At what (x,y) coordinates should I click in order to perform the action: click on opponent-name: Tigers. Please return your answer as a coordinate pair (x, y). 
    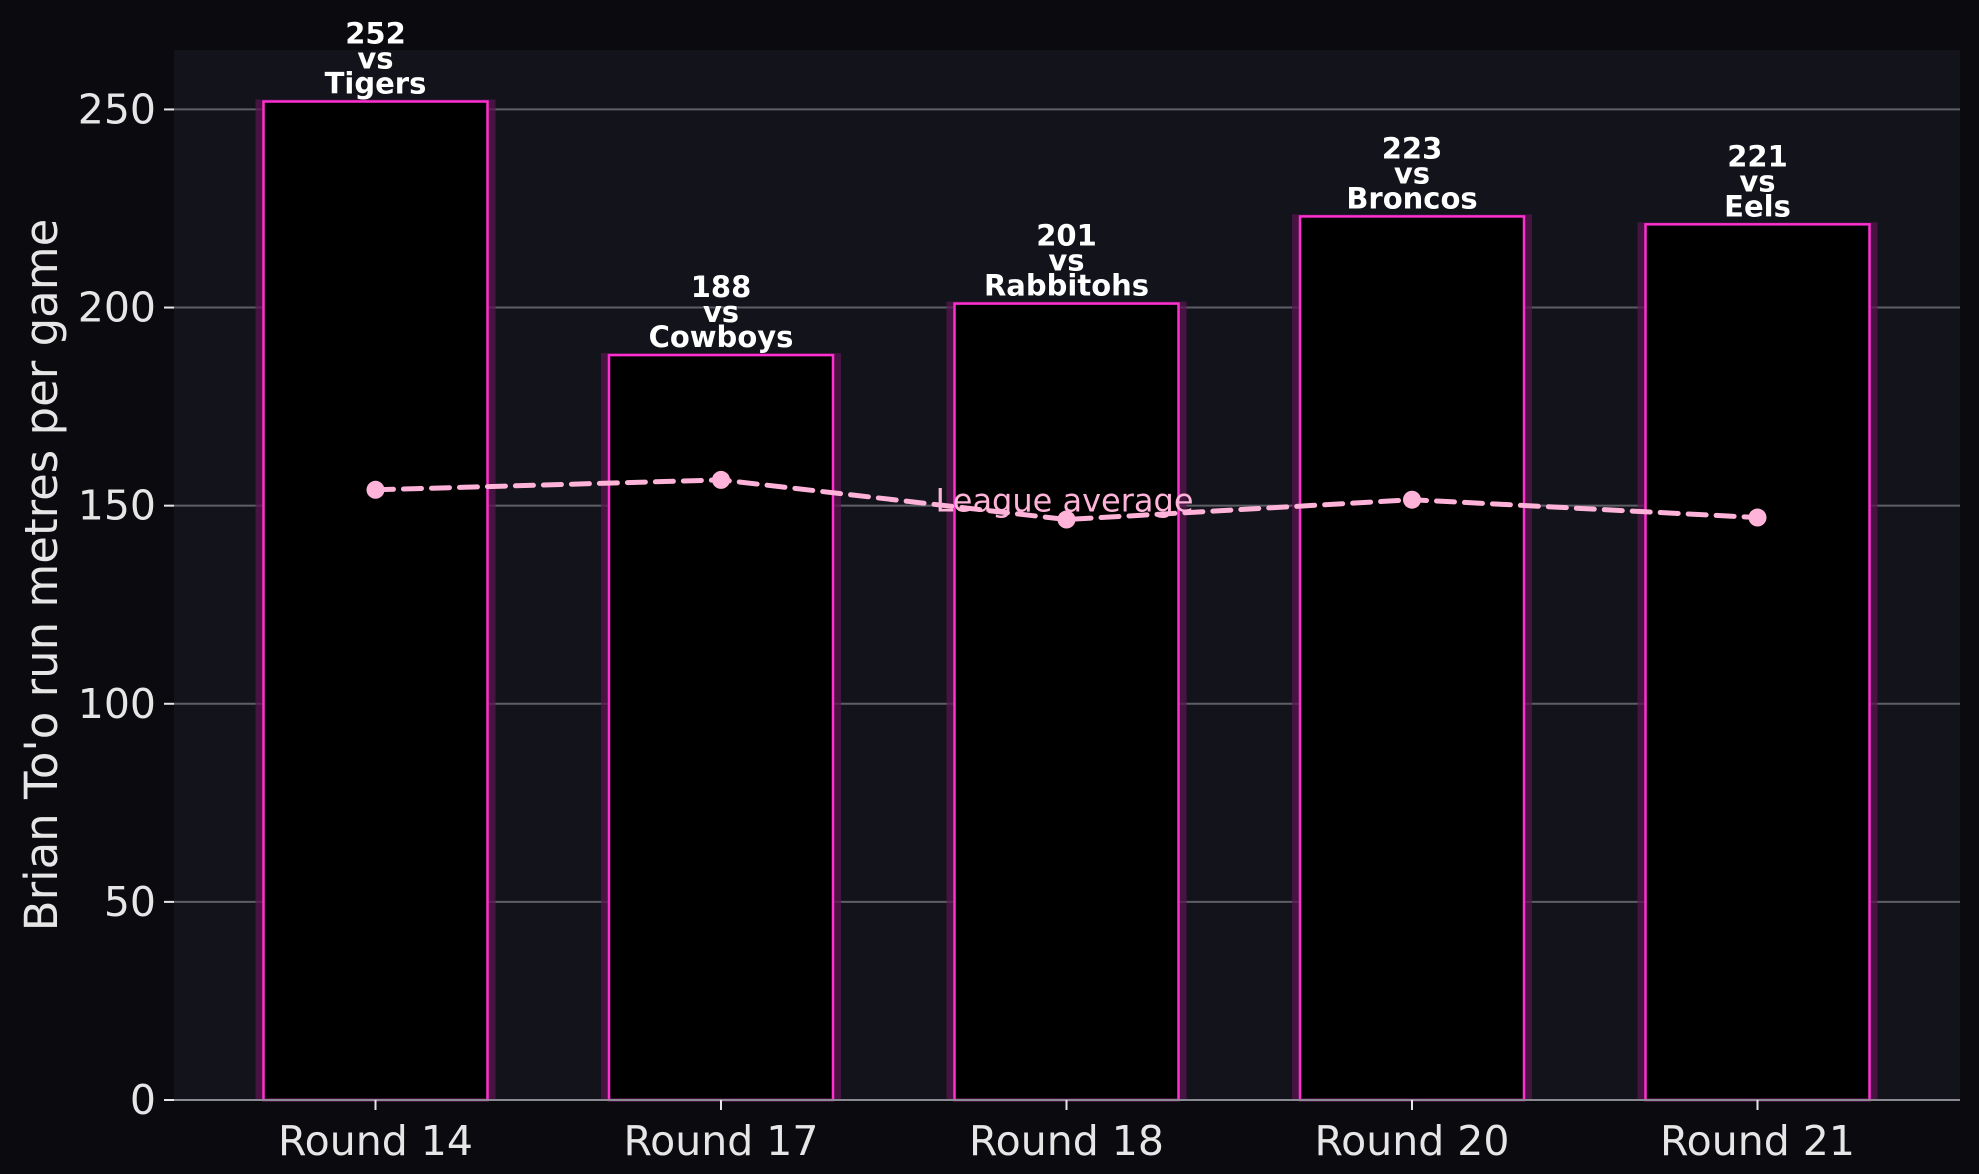
    Looking at the image, I should click on (376, 84).